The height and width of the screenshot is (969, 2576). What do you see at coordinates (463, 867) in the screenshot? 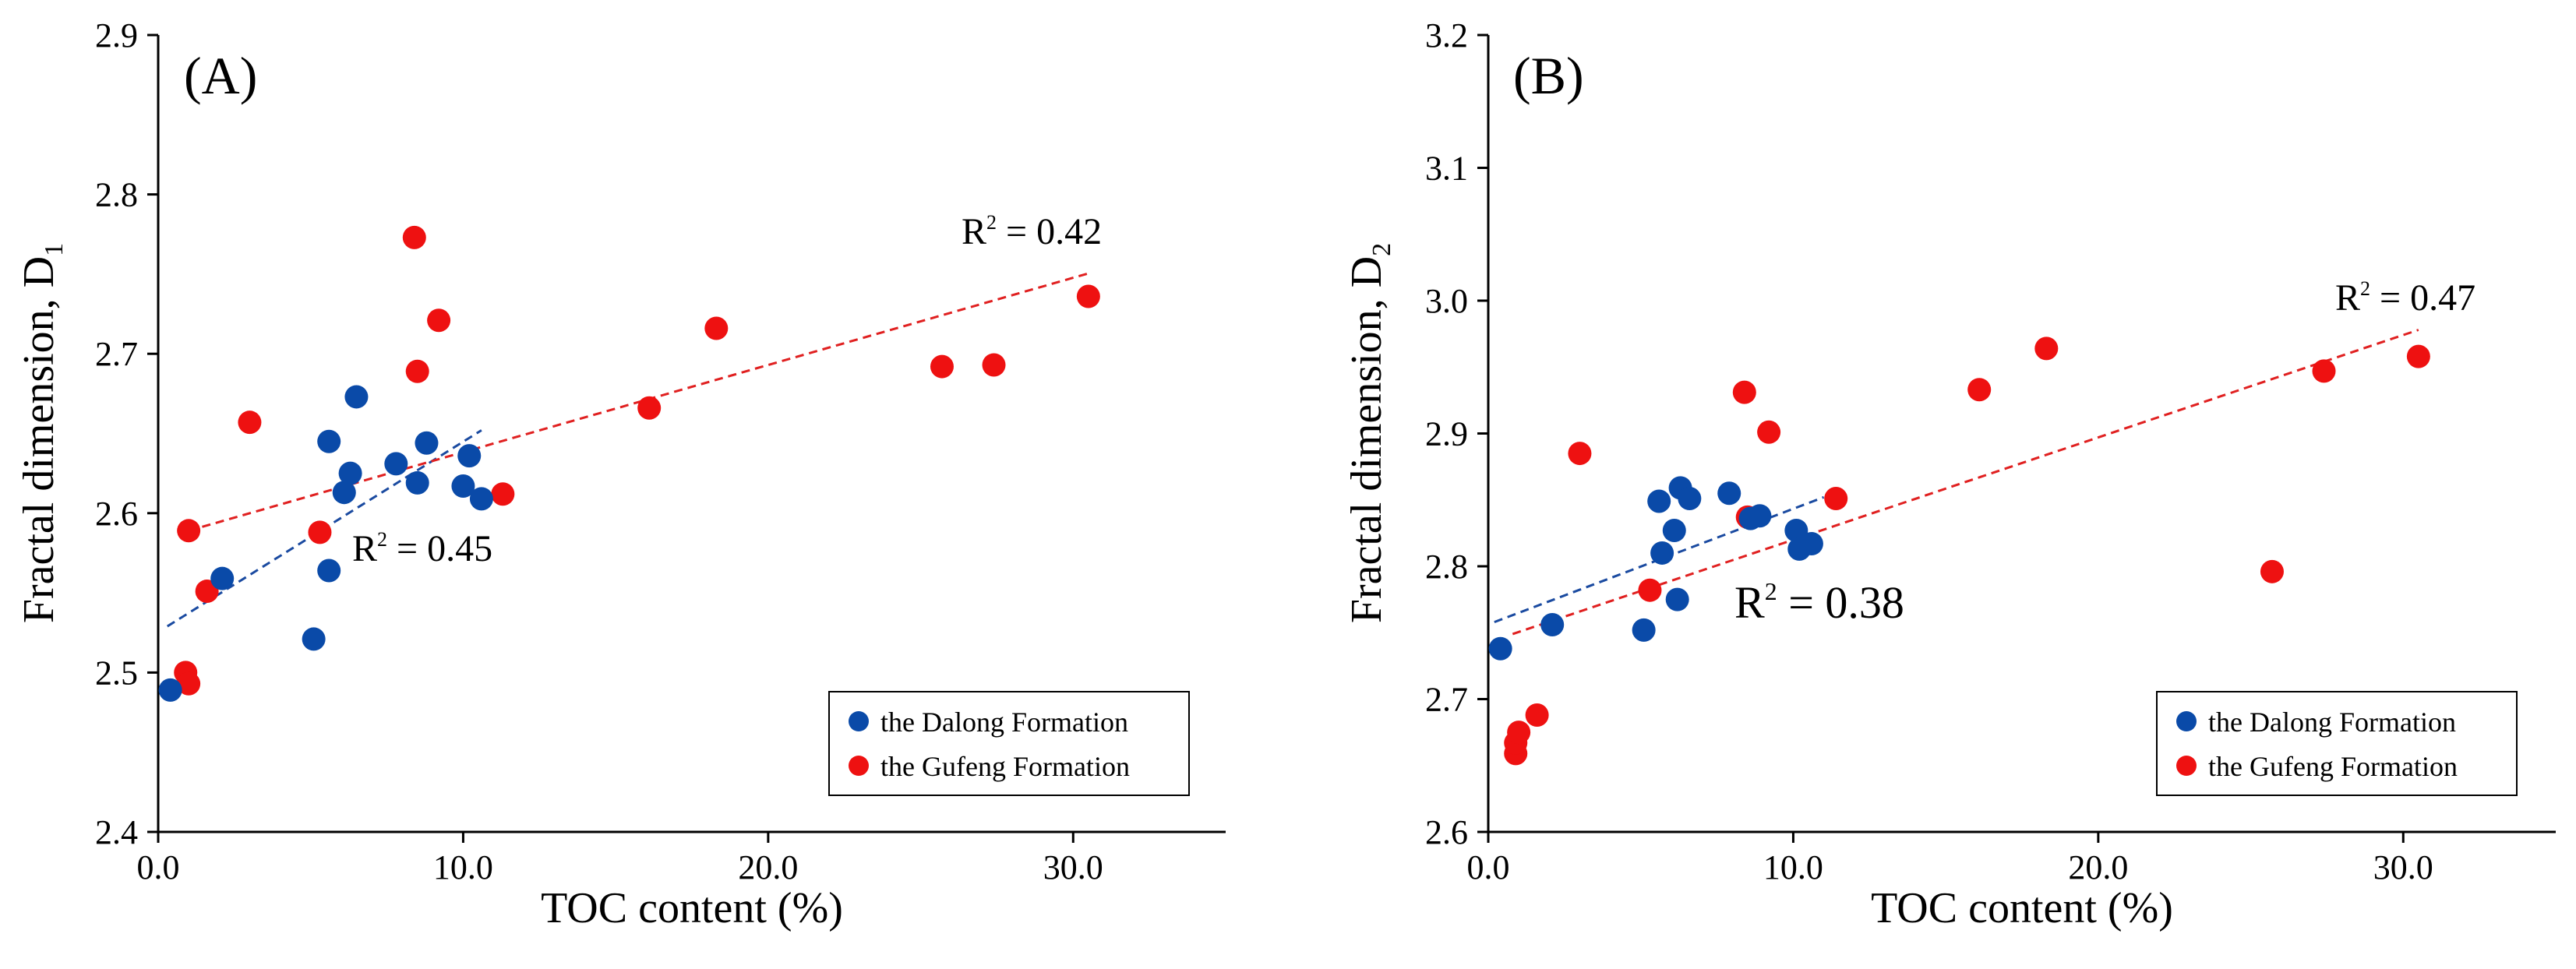
I see `x-tick-label: 10.0` at bounding box center [463, 867].